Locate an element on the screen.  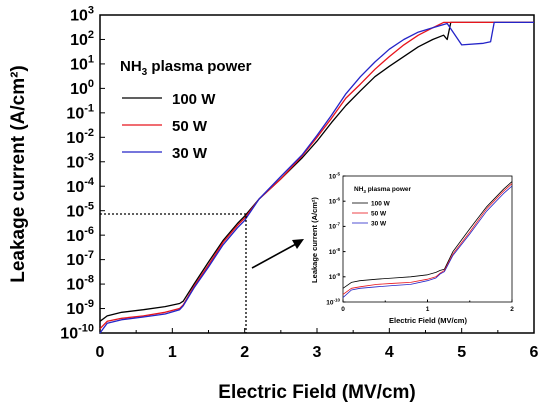
inset-series-100w-line is located at coordinates (427, 235).